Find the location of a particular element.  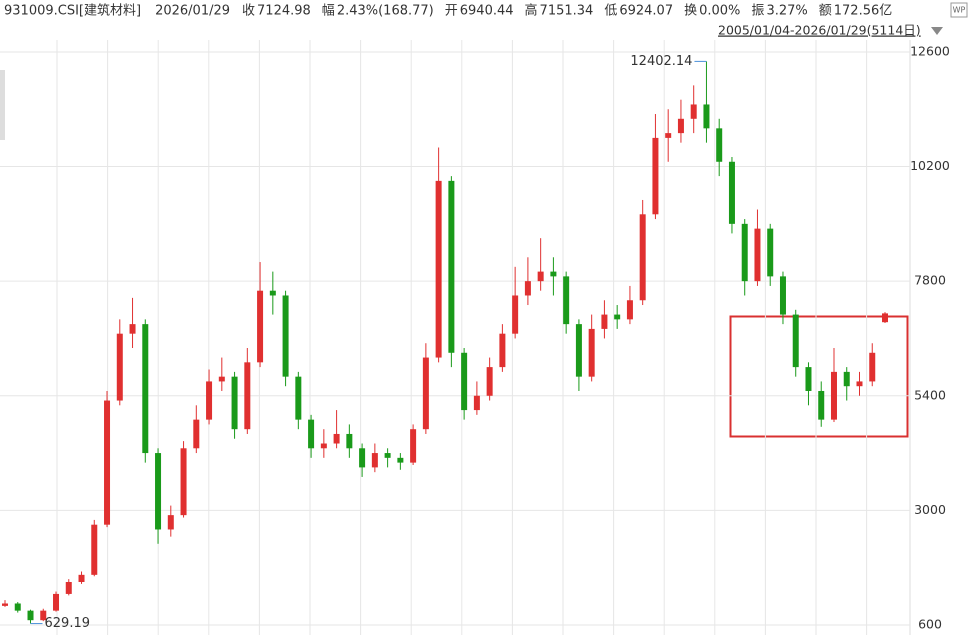

field-label: 高 is located at coordinates (531, 11).